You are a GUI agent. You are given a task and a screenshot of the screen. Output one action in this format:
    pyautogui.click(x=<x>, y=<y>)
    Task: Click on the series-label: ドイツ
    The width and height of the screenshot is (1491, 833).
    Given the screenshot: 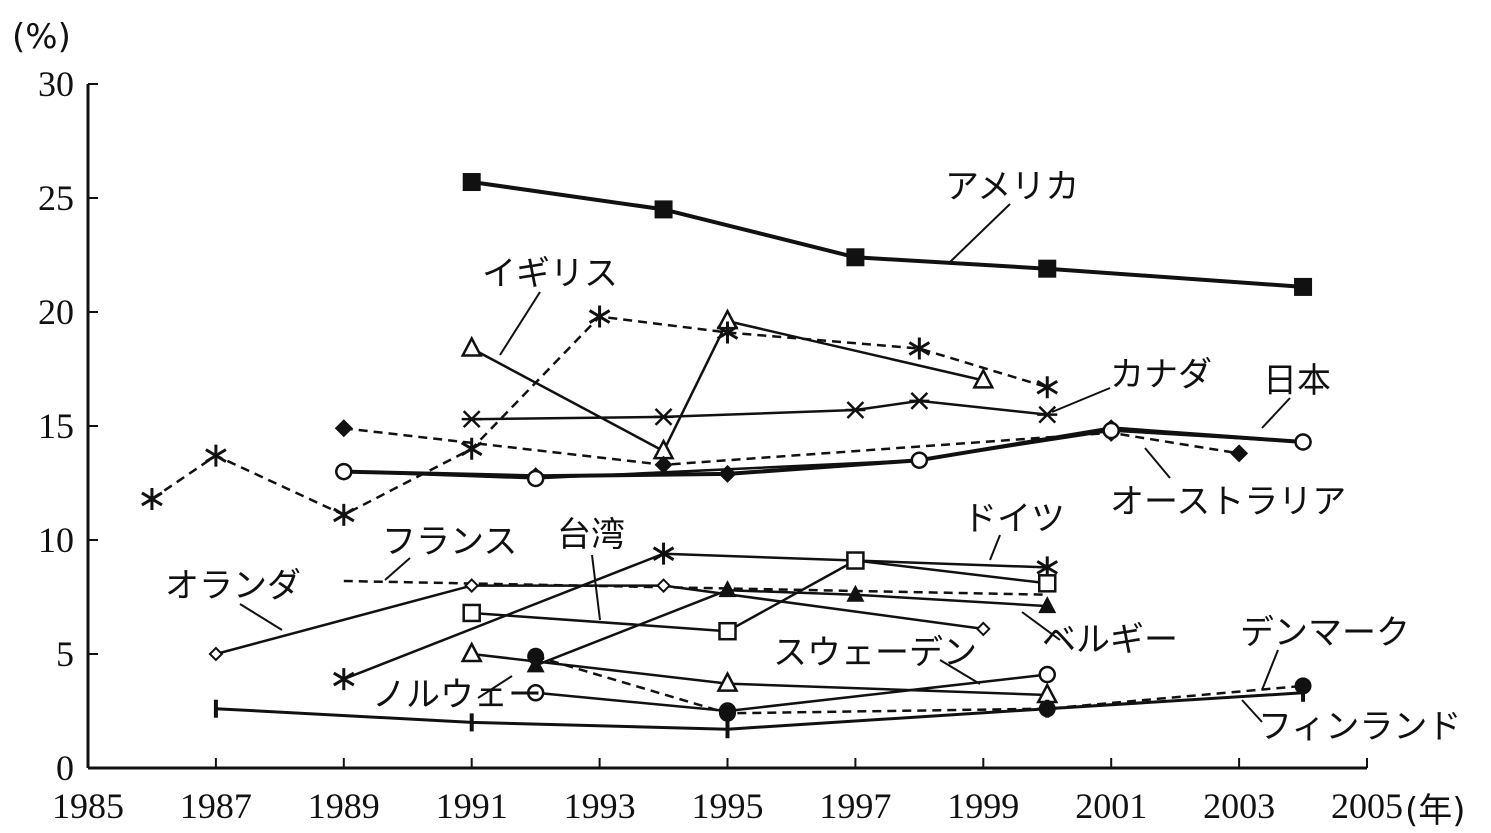 What is the action you would take?
    pyautogui.click(x=1014, y=519)
    